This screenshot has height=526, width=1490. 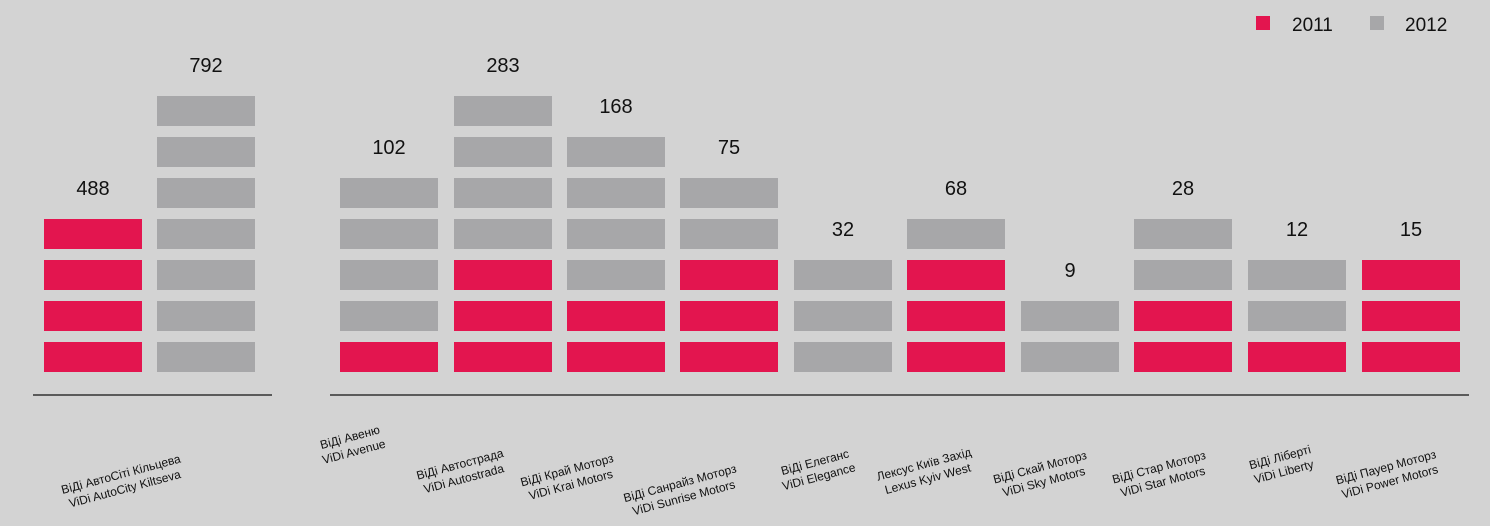 I want to click on value-label: 488, so click(x=92, y=189).